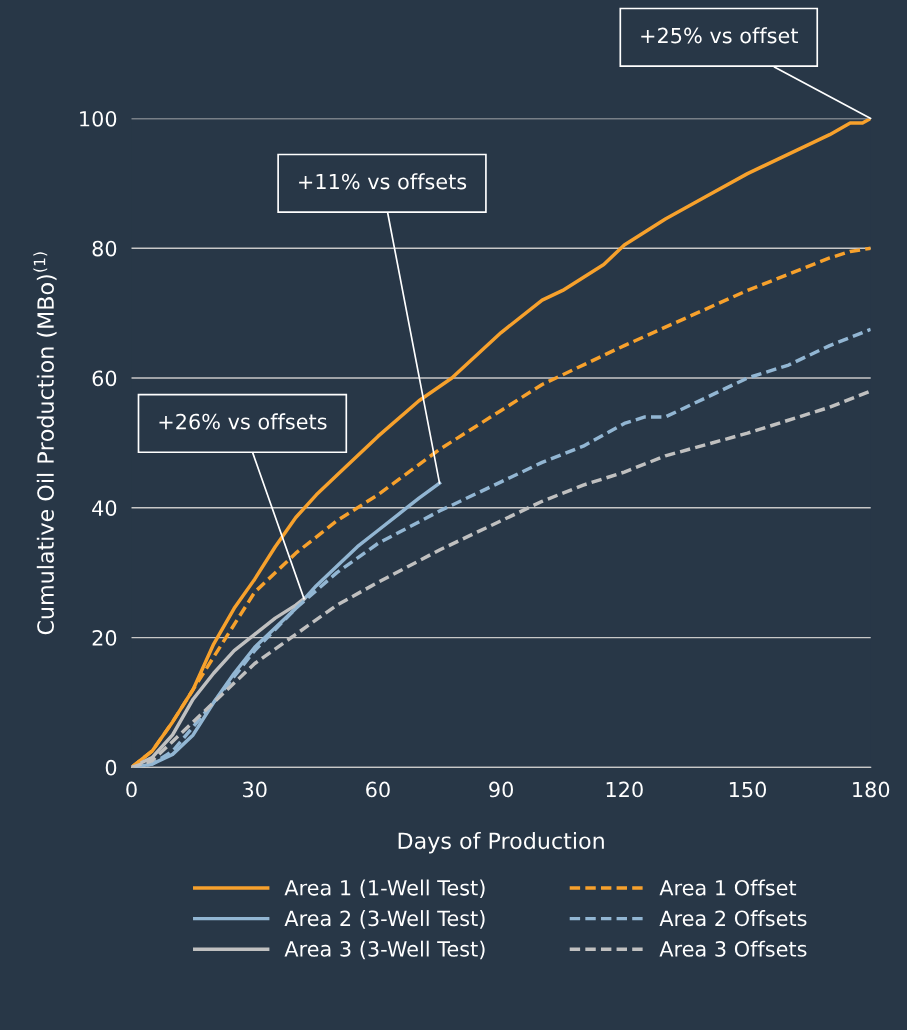 The image size is (907, 1030). Describe the element at coordinates (104, 378) in the screenshot. I see `y-tick-label: 60` at that location.